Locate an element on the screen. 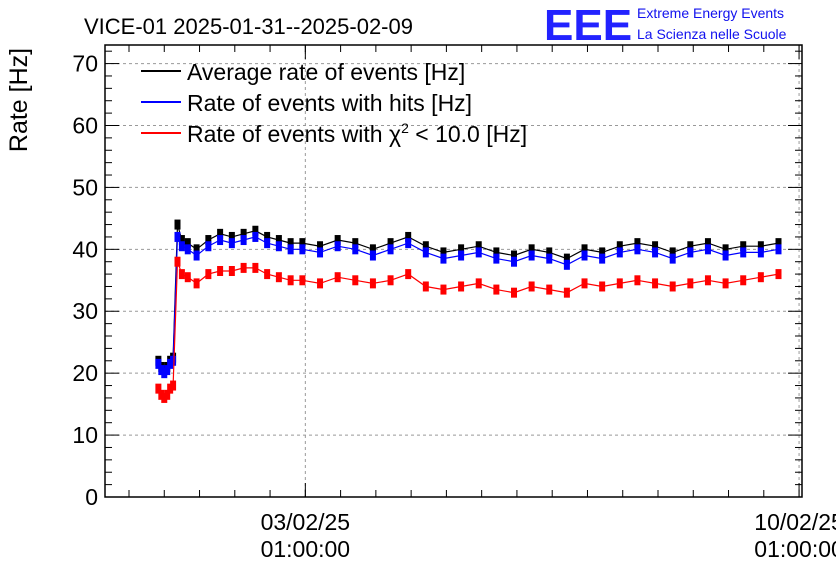 The height and width of the screenshot is (572, 836). logo-line1: Extreme Energy Events is located at coordinates (710, 13).